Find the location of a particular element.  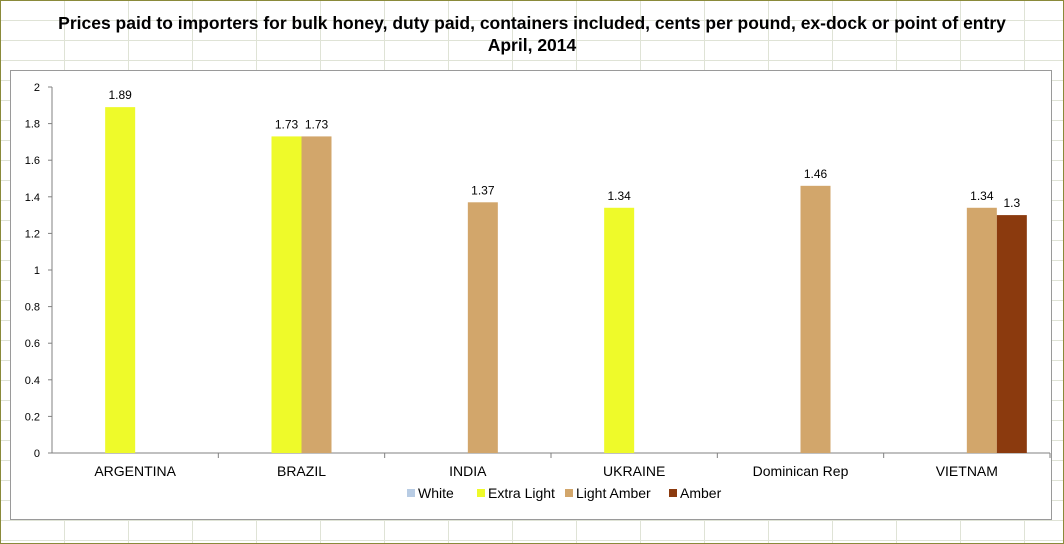

y-tick-label: 1.4 is located at coordinates (32, 198).